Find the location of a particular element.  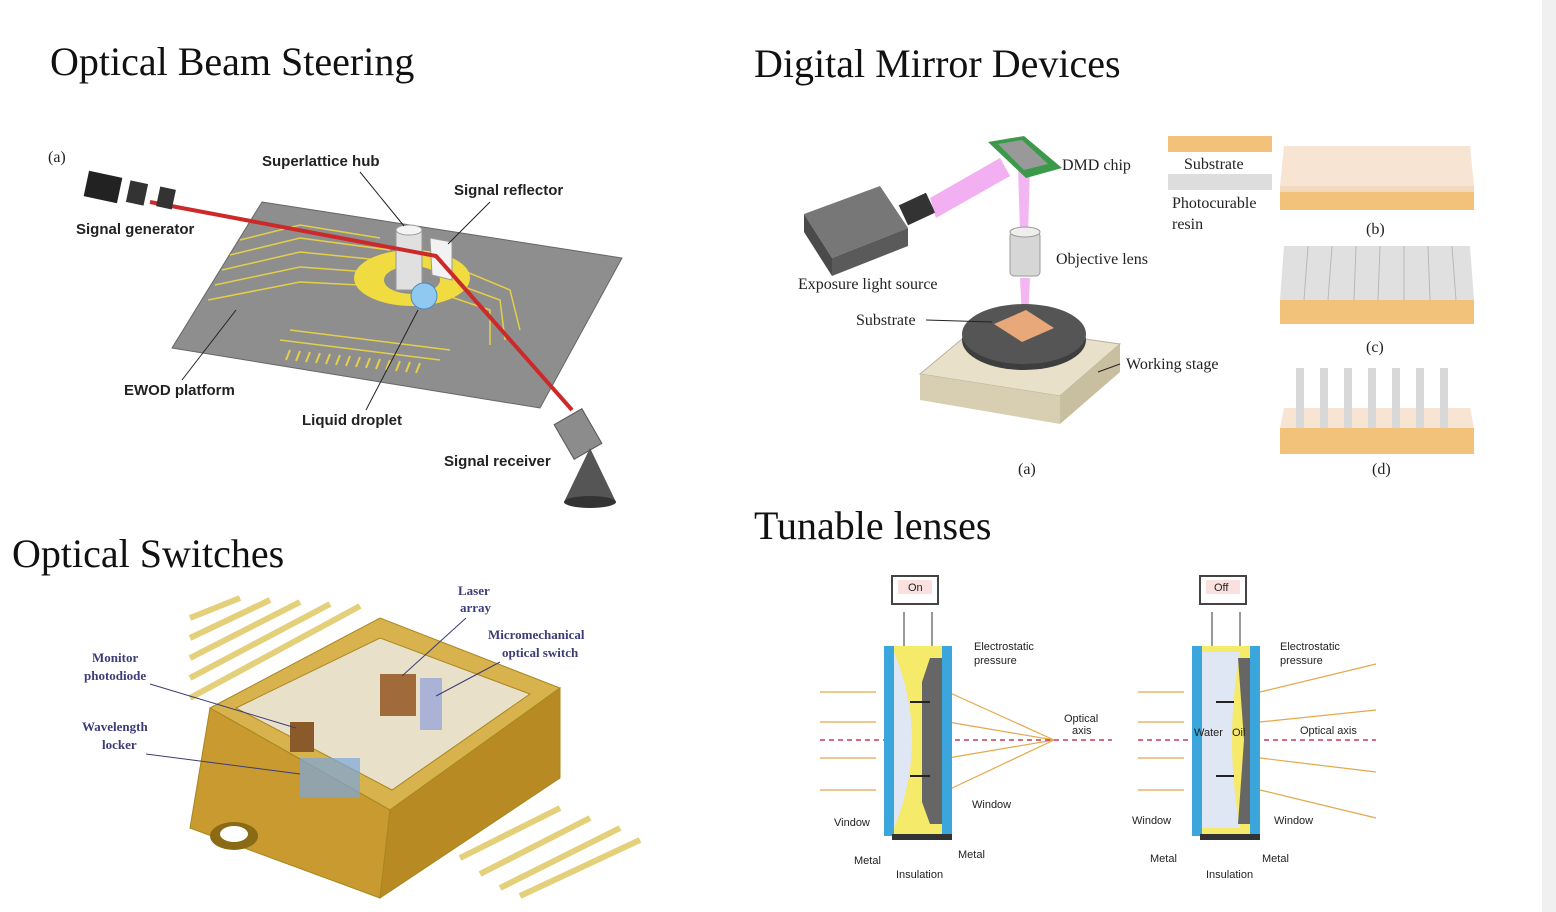

on-optical-label: Optical is located at coordinates (1081, 719).